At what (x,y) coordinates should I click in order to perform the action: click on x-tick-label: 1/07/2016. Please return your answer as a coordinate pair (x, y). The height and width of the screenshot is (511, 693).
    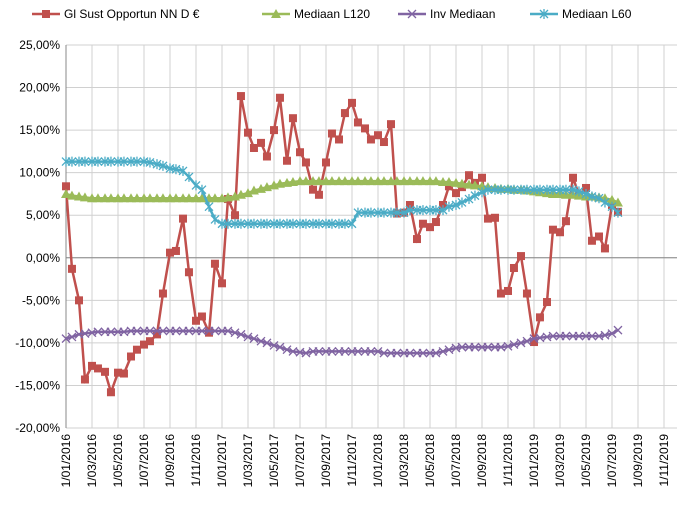
    Looking at the image, I should click on (144, 461).